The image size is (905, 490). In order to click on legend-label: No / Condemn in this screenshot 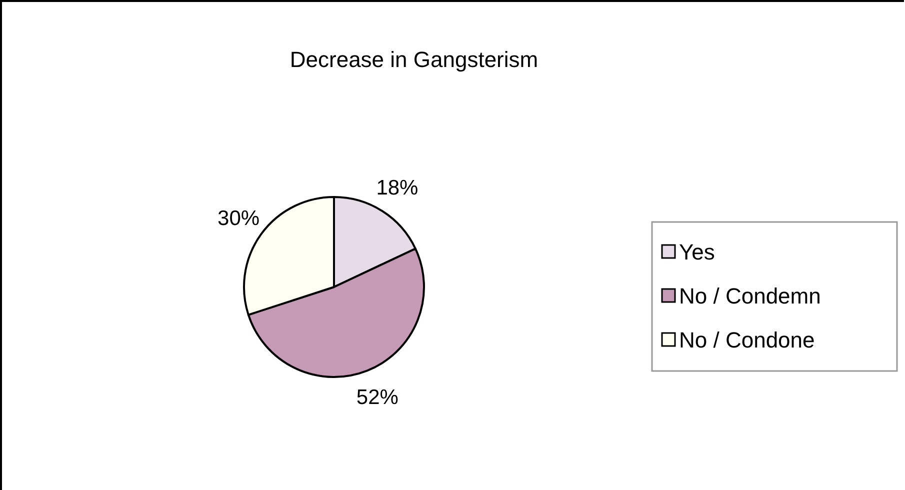, I will do `click(750, 296)`.